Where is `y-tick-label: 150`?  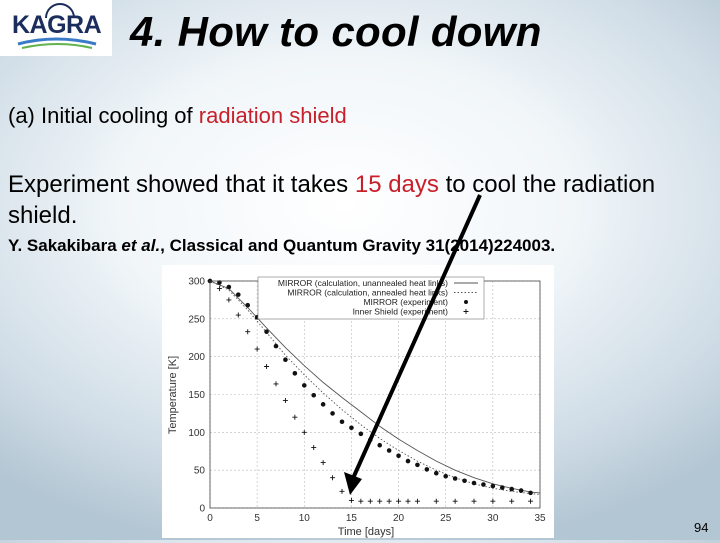
y-tick-label: 150 is located at coordinates (196, 395).